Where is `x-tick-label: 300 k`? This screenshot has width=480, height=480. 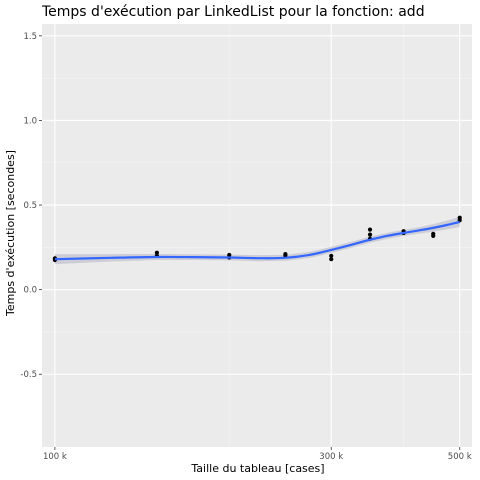 x-tick-label: 300 k is located at coordinates (331, 457).